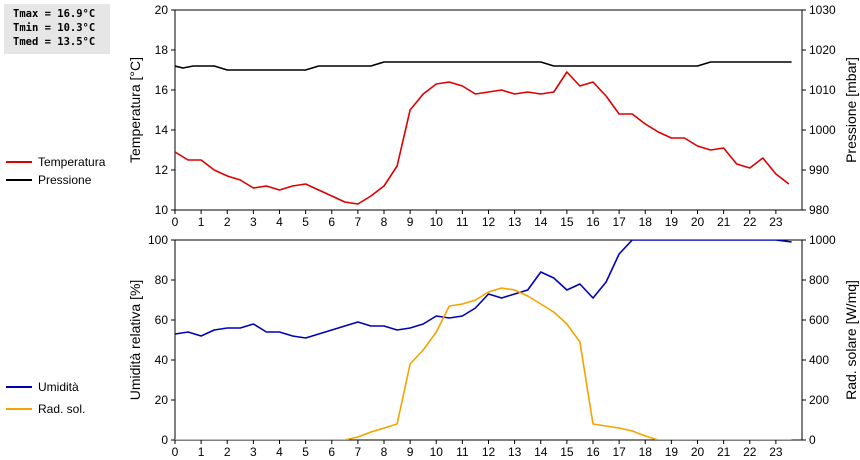 This screenshot has height=460, width=860. I want to click on legend-label-temperatura: Temperatura, so click(72, 162).